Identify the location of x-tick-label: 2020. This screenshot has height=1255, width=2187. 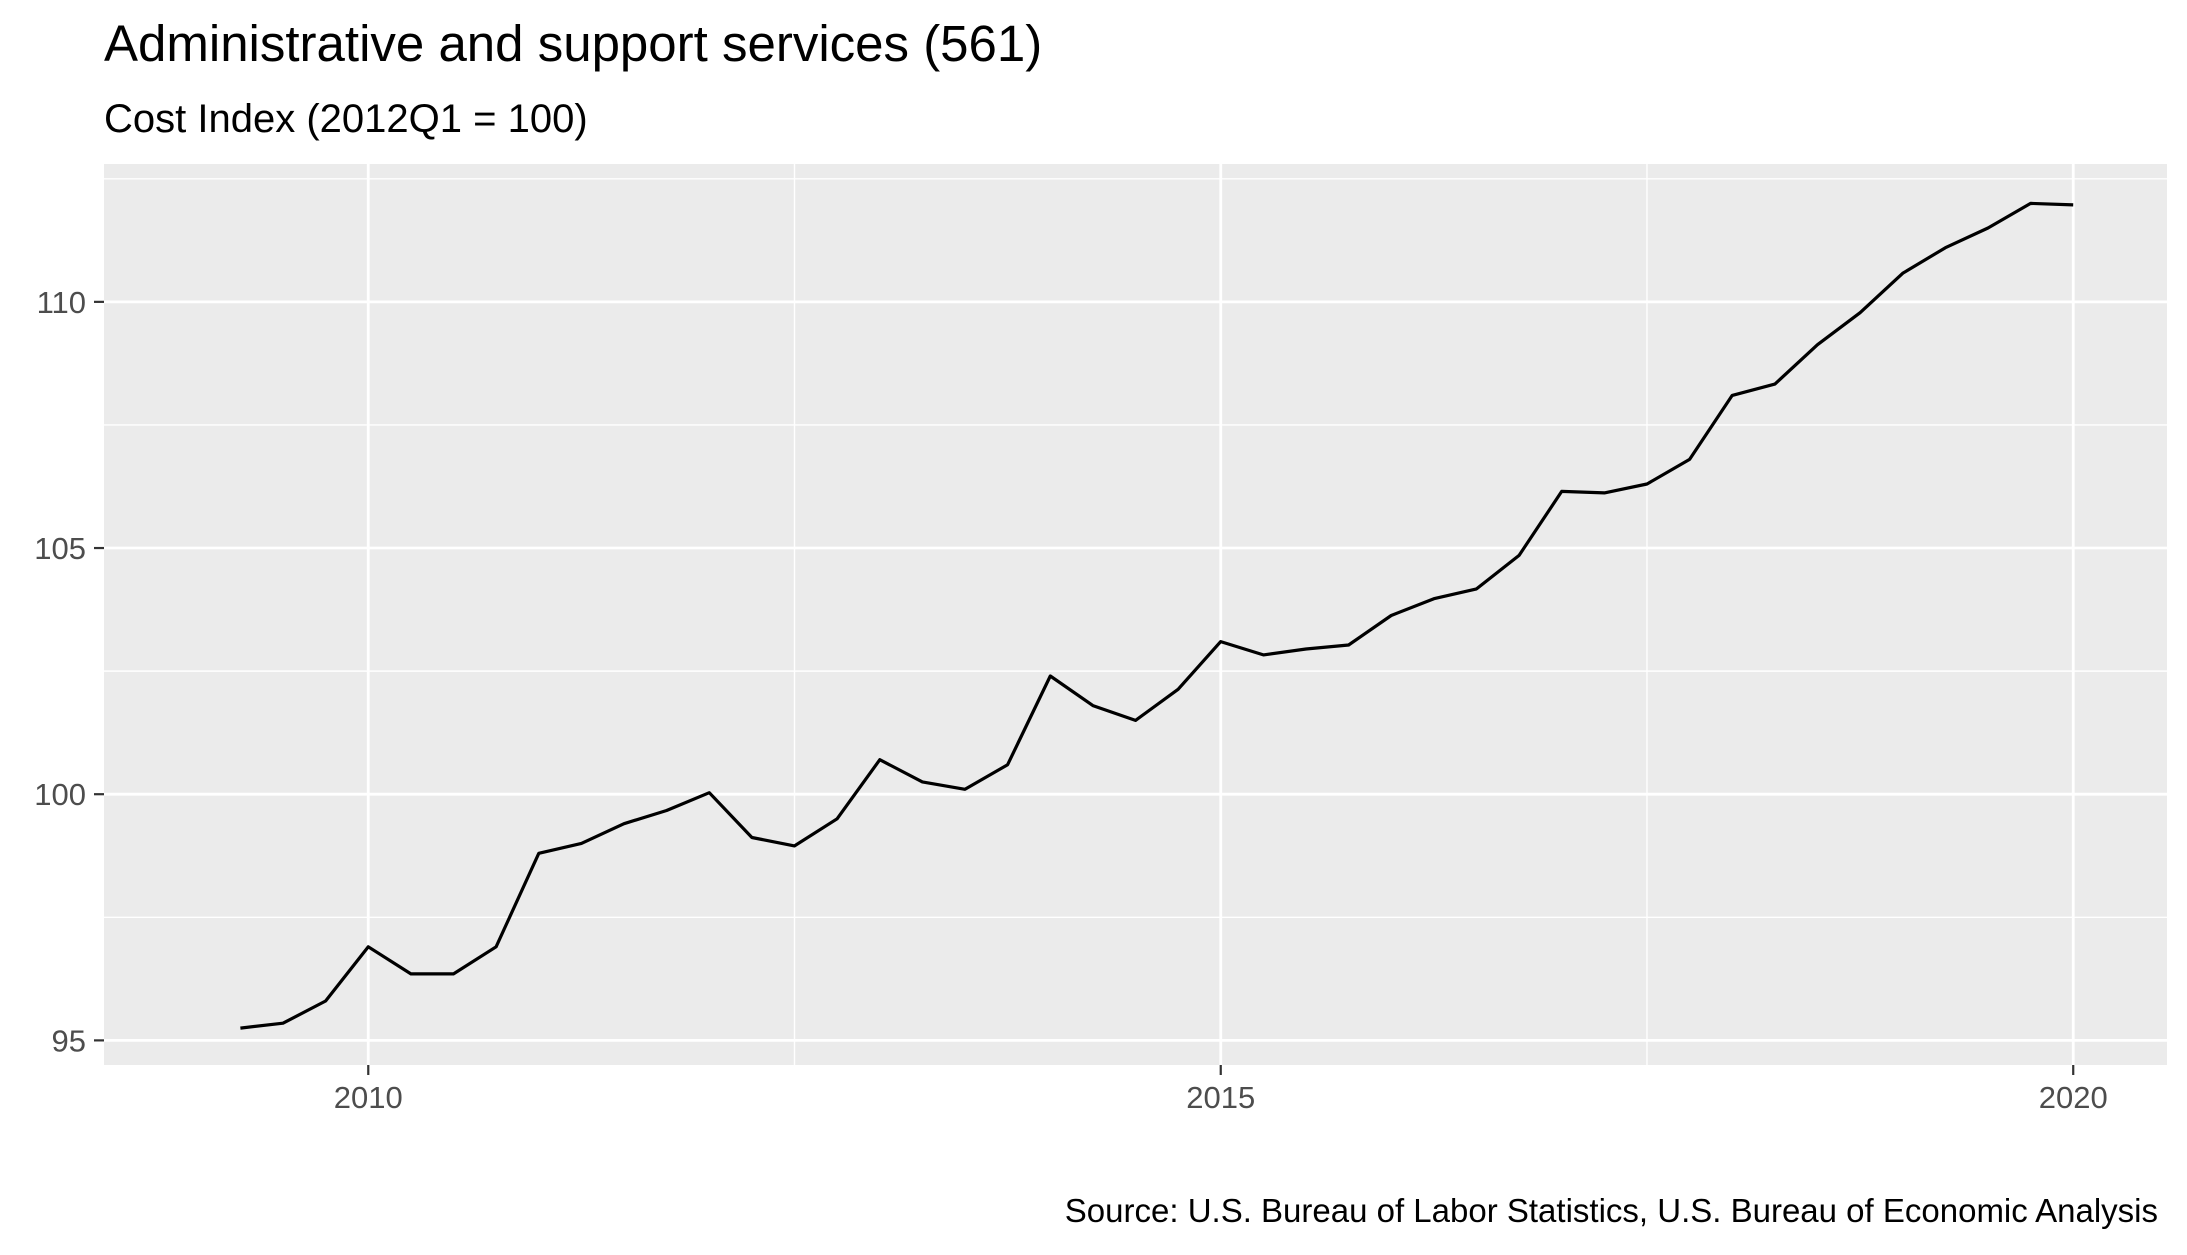
(2073, 1097).